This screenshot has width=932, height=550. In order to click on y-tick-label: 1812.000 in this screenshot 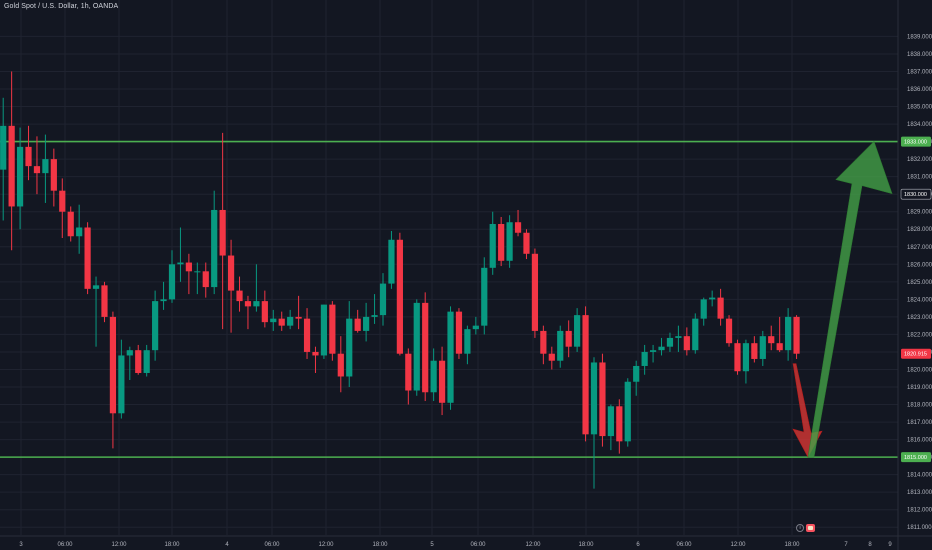, I will do `click(919, 511)`.